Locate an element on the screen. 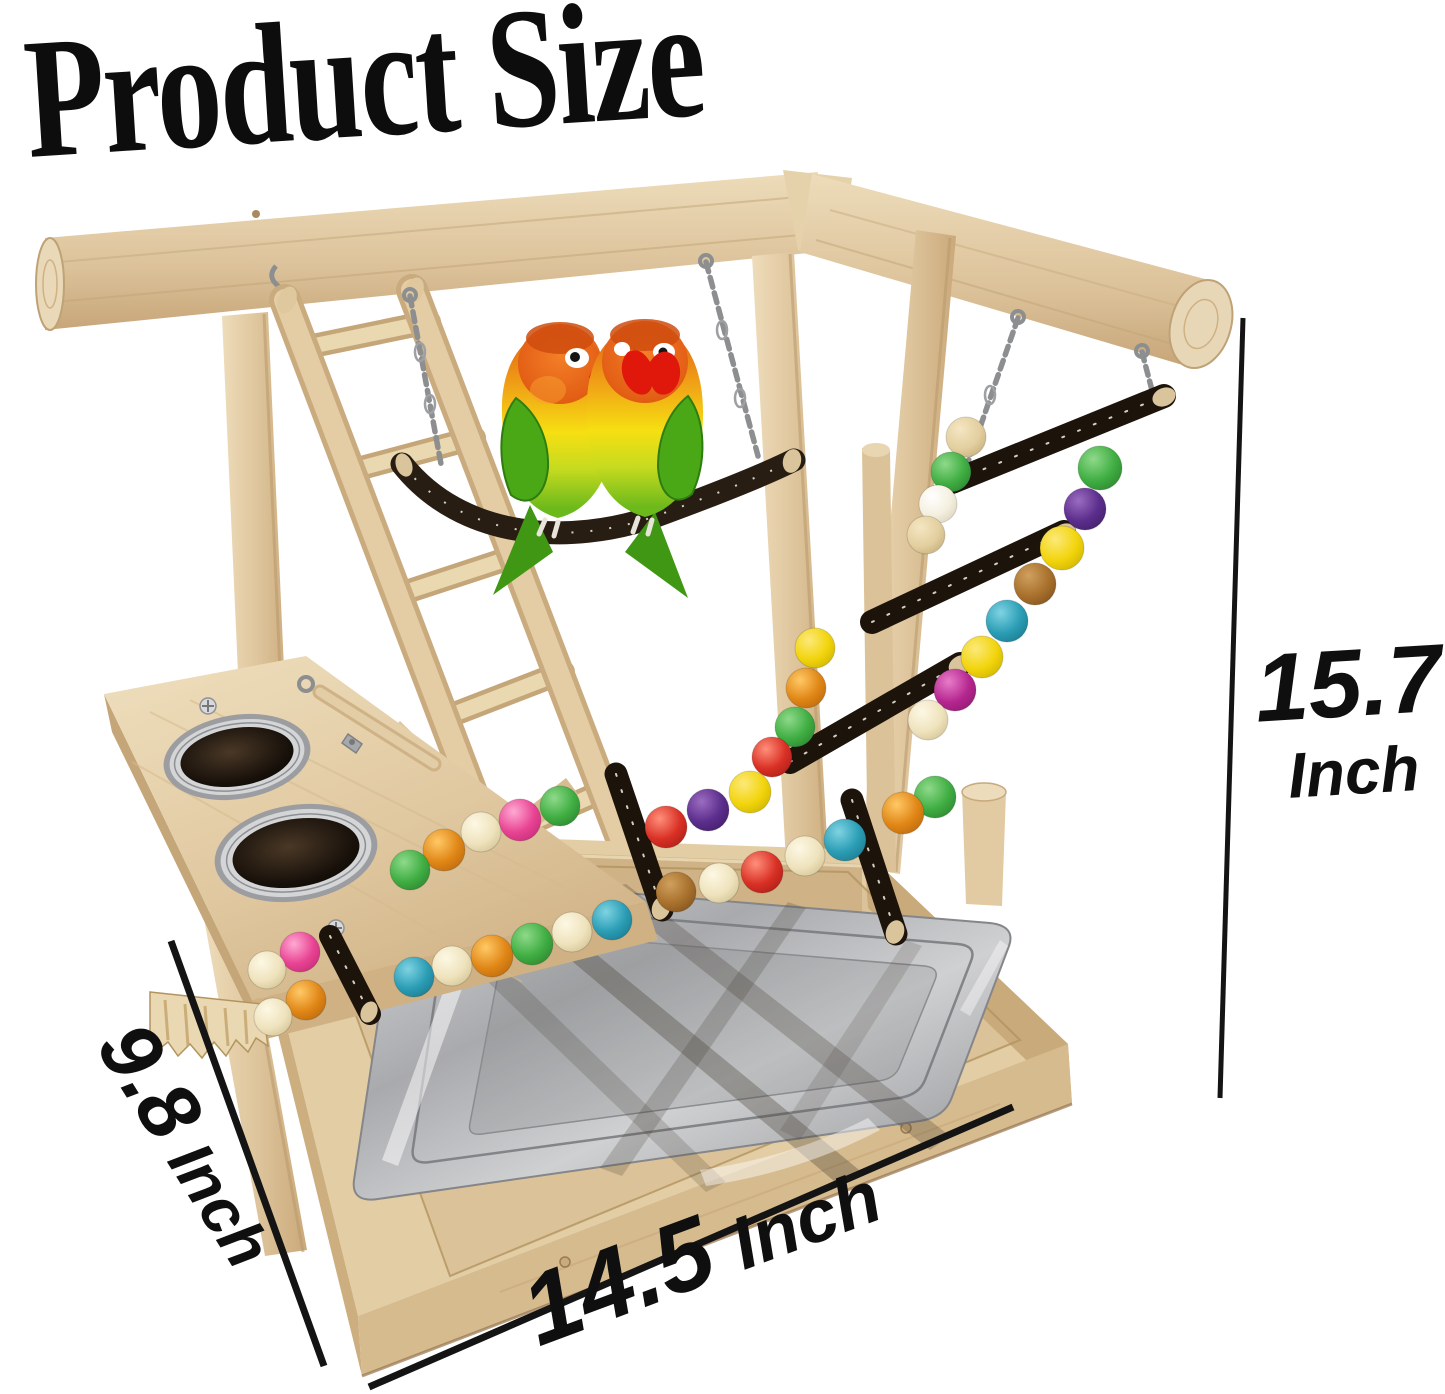  top-frame is located at coordinates (634, 270).